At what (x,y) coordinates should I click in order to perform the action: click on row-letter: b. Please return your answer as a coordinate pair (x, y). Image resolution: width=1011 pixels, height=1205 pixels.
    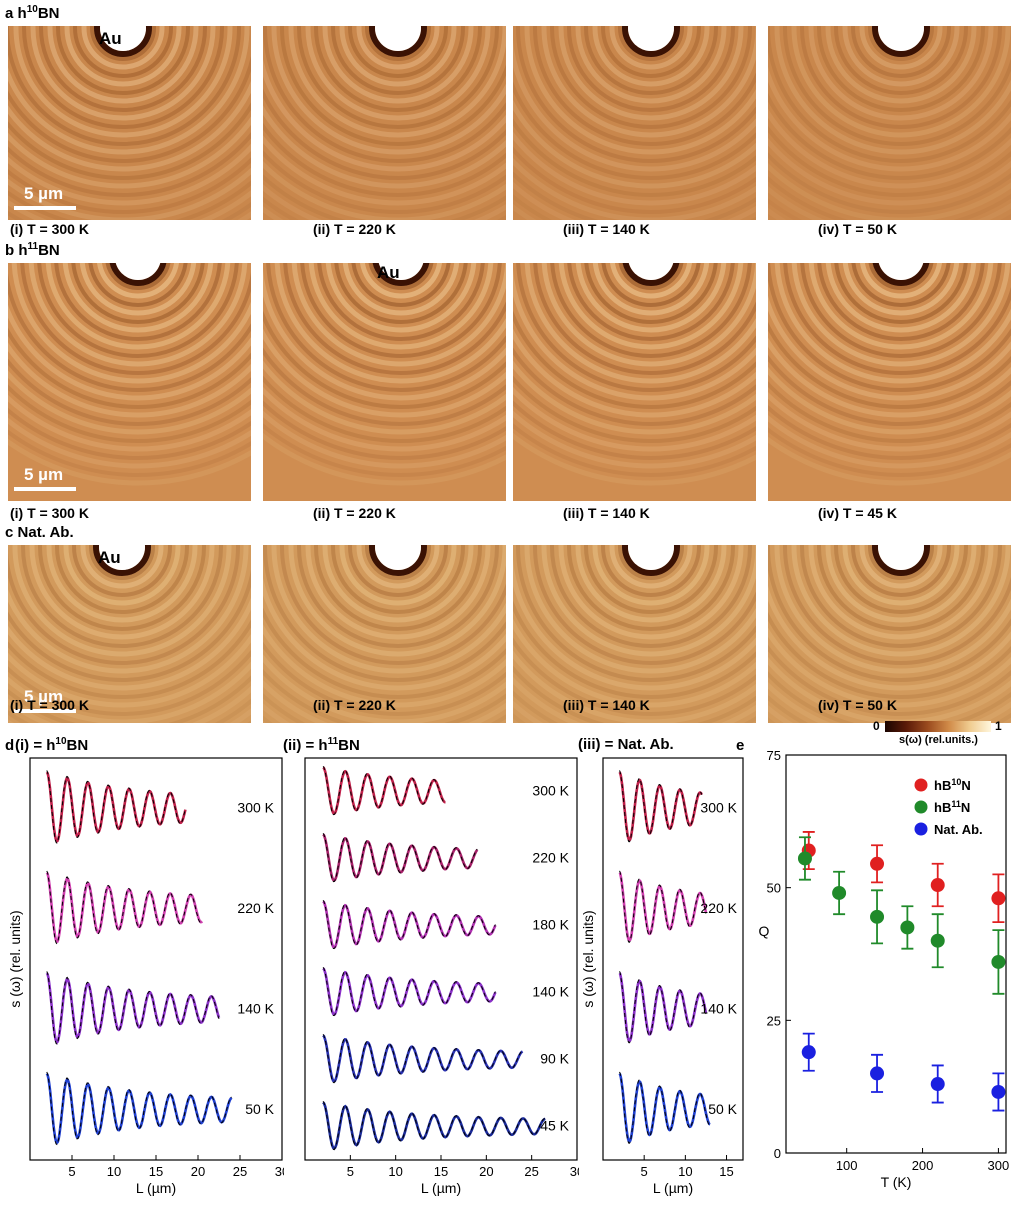
    Looking at the image, I should click on (12, 250).